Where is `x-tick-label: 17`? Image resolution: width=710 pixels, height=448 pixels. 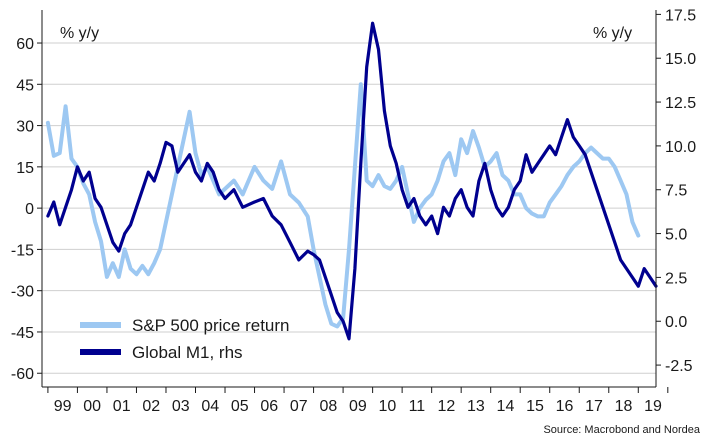 x-tick-label: 17 is located at coordinates (594, 406).